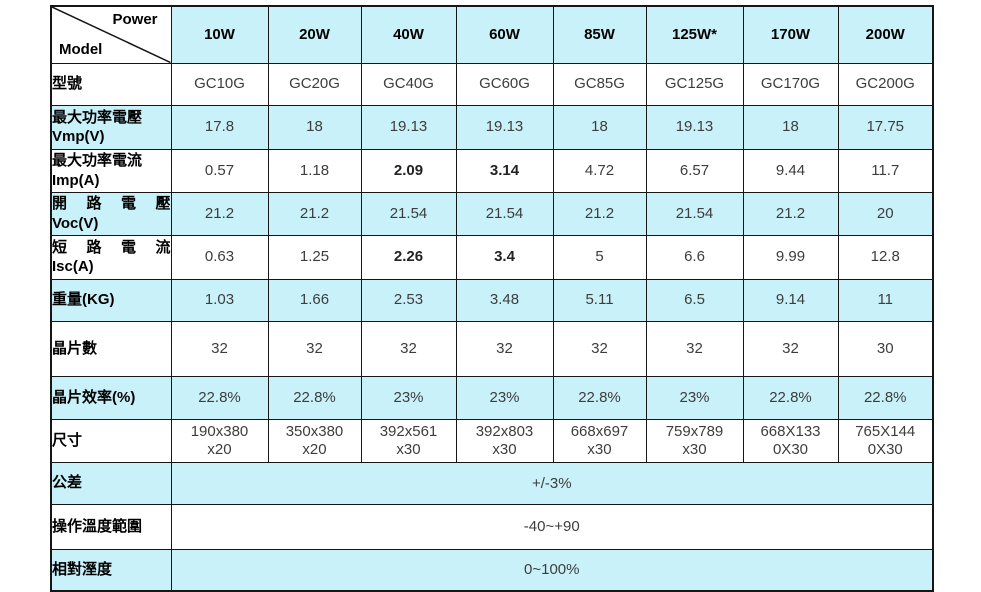  I want to click on row-label-open-circuit-voltage: 開路電壓 Voc(V), so click(111, 213).